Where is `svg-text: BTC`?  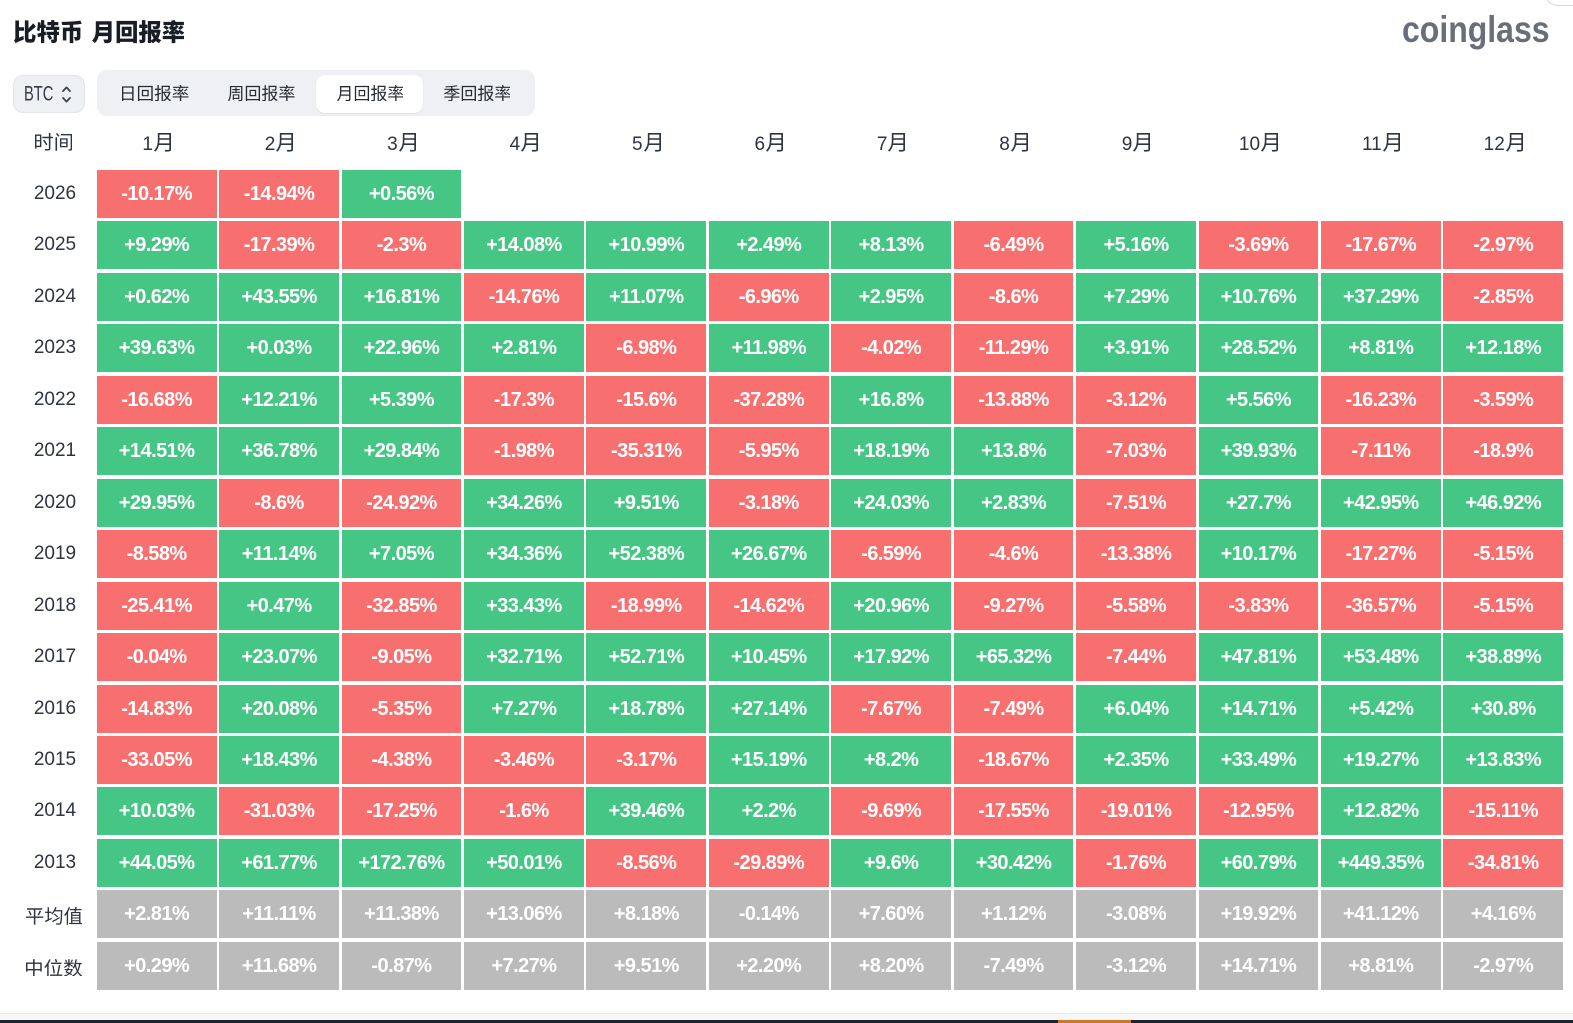
svg-text: BTC is located at coordinates (38, 93).